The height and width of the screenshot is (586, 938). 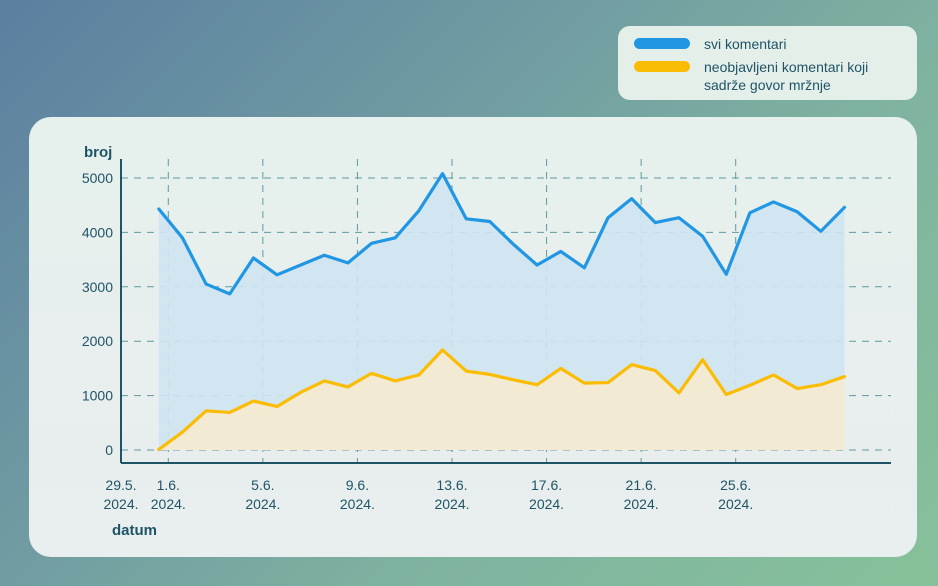 I want to click on legend-label: svi komentari, so click(x=745, y=44).